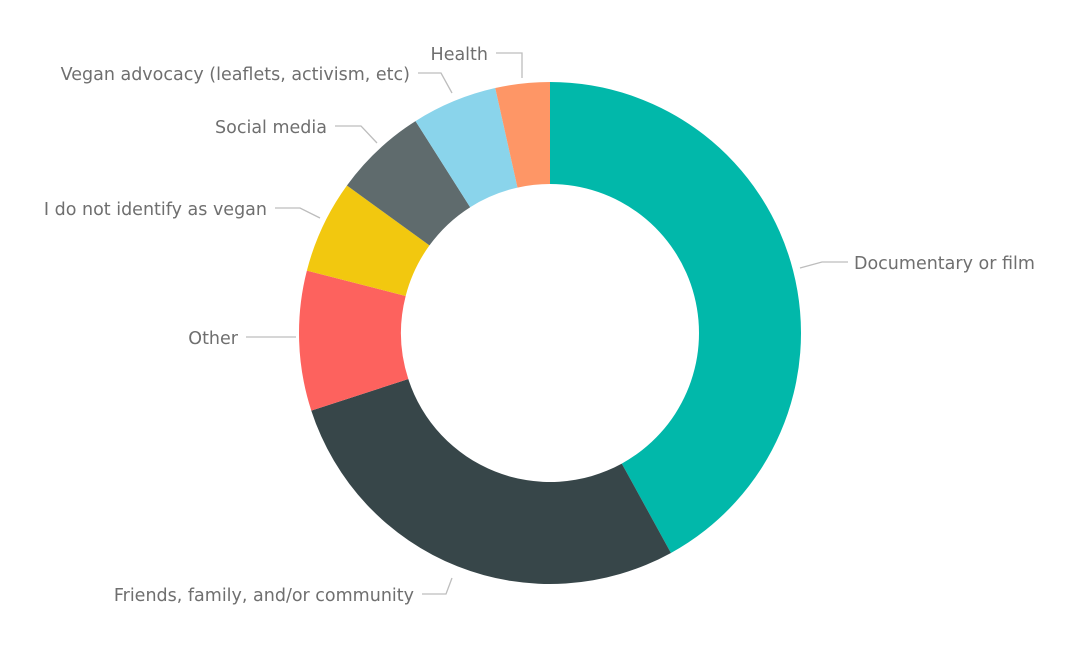 Image resolution: width=1087 pixels, height=646 pixels. What do you see at coordinates (155, 210) in the screenshot?
I see `label-i-do-not-identify-as-vegan: I do not identify as vegan` at bounding box center [155, 210].